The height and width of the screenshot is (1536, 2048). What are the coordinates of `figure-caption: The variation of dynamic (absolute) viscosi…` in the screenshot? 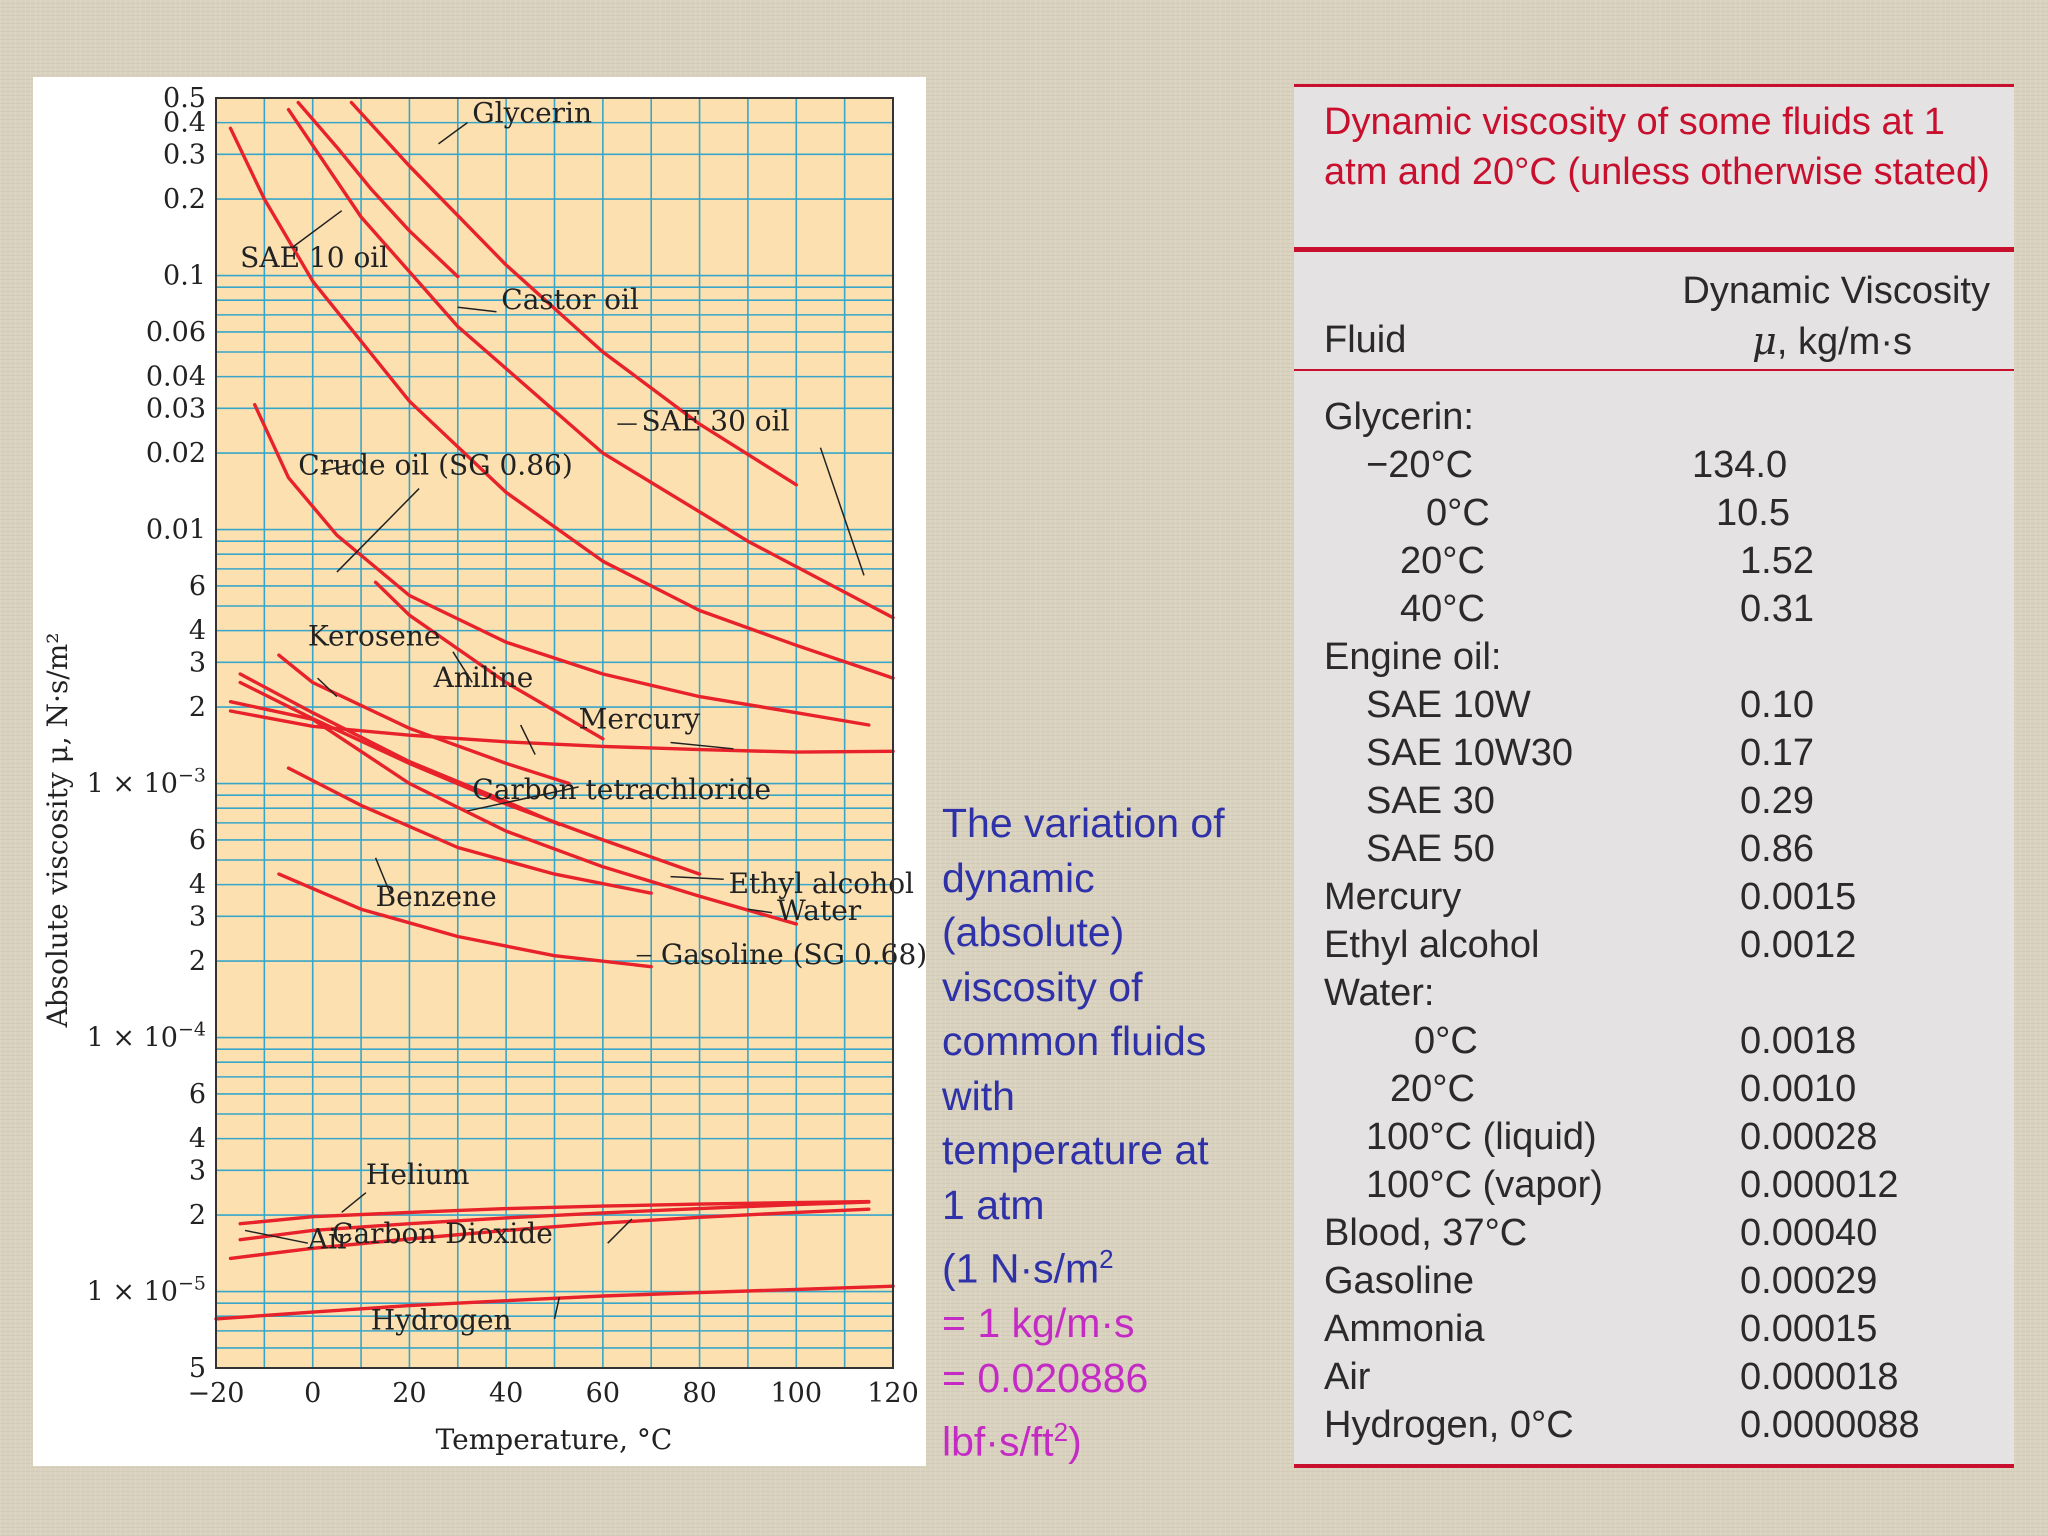 It's located at (1107, 1132).